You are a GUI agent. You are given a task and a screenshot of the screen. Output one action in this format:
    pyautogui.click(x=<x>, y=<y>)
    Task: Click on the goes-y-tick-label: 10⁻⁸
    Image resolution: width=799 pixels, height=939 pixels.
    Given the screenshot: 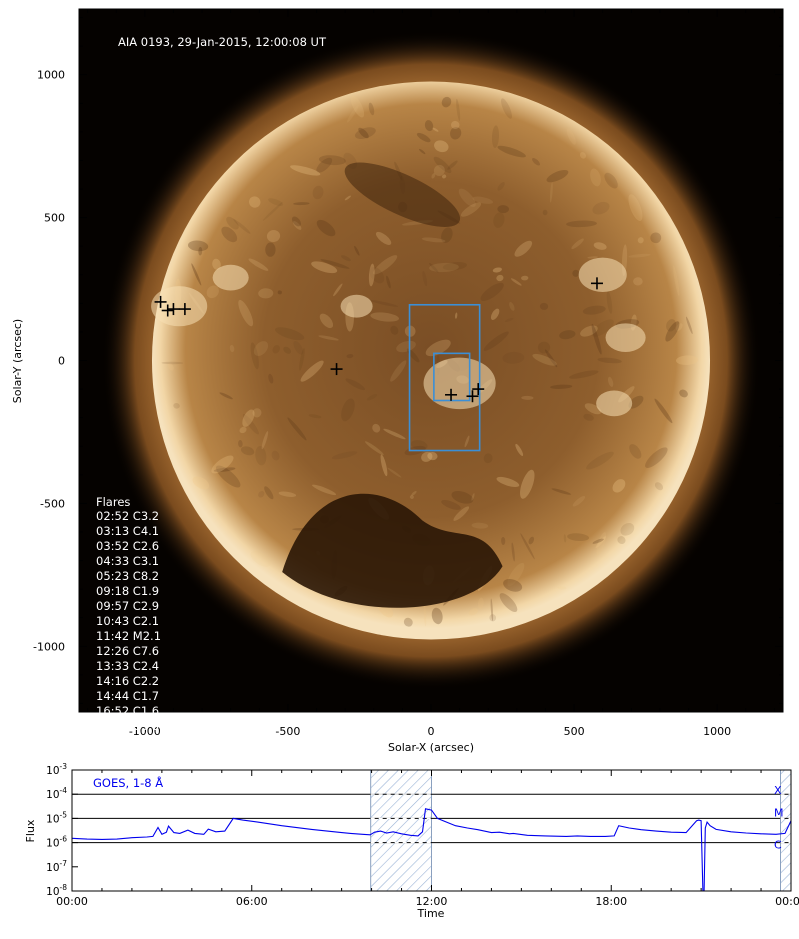 What is the action you would take?
    pyautogui.click(x=56, y=890)
    